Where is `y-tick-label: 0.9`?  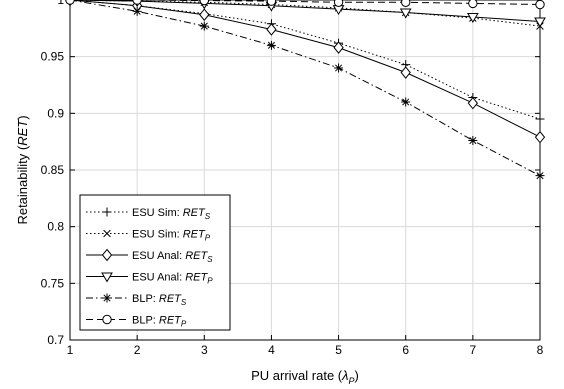
y-tick-label: 0.9 is located at coordinates (55, 113).